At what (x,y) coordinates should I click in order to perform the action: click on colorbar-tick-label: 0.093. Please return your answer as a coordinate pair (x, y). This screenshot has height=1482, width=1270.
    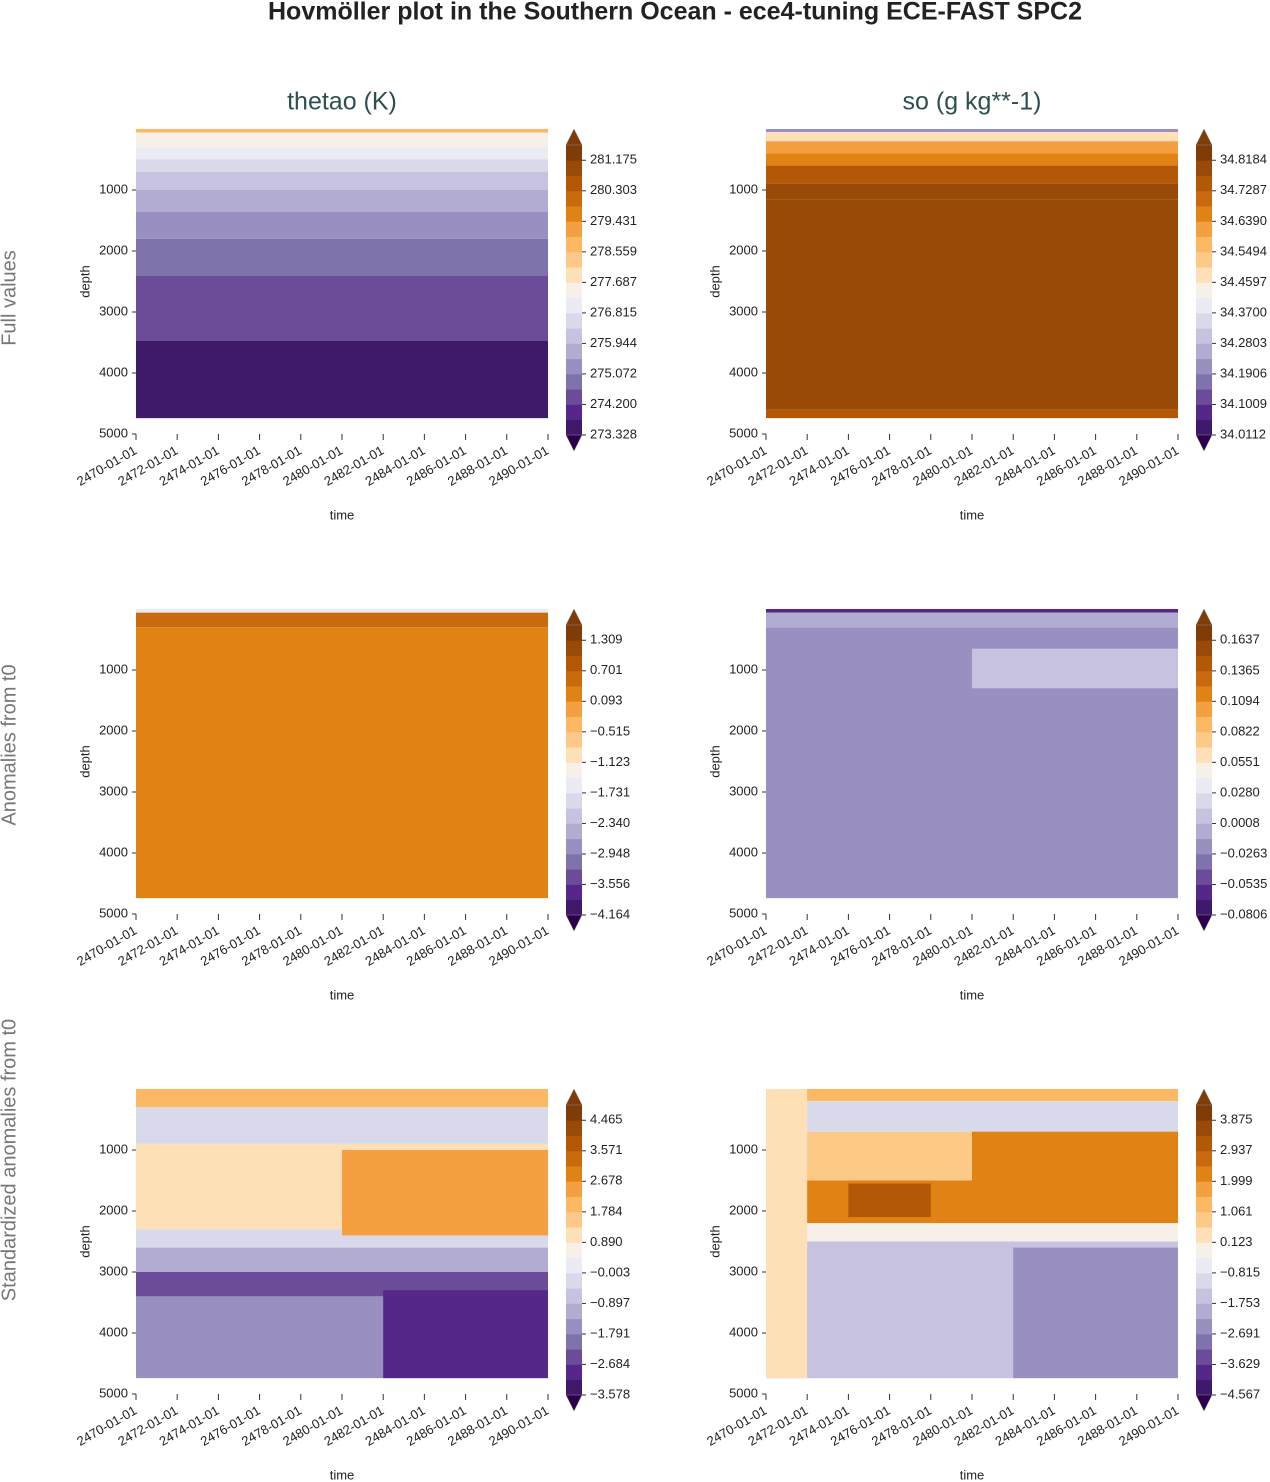
    Looking at the image, I should click on (606, 700).